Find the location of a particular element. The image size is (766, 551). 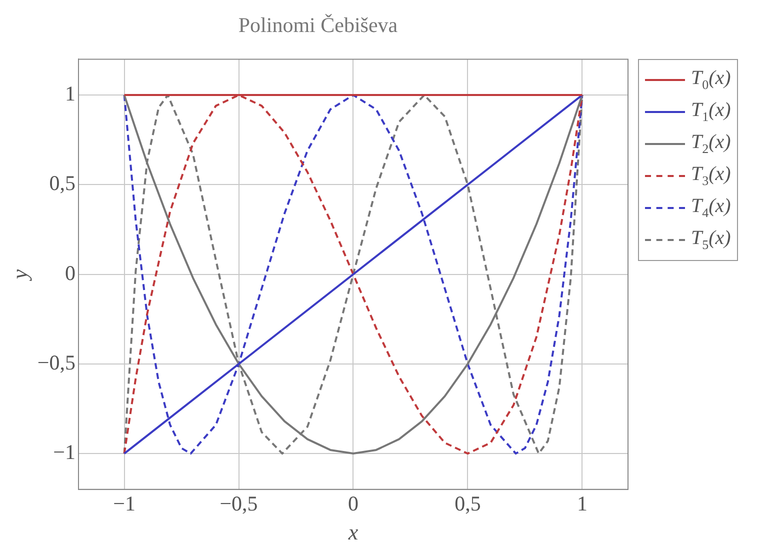

x-tick-label: 1 is located at coordinates (582, 504).